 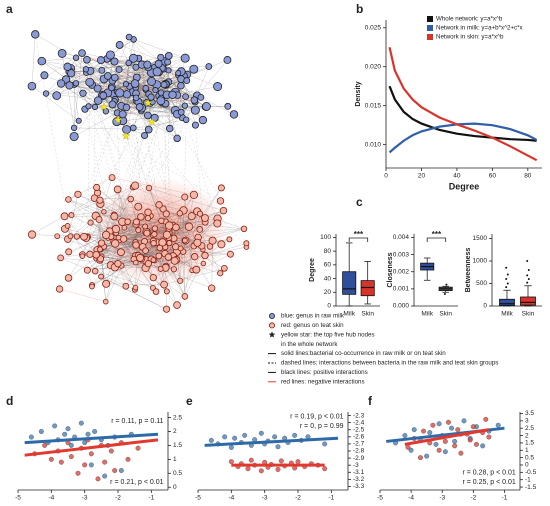 What do you see at coordinates (468, 270) in the screenshot?
I see `y-axis-label: Betweenness` at bounding box center [468, 270].